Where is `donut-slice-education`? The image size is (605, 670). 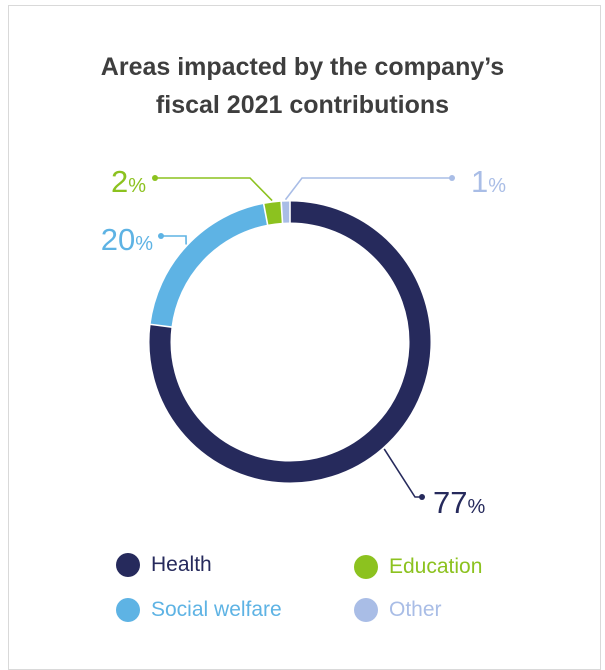
donut-slice-education is located at coordinates (274, 213).